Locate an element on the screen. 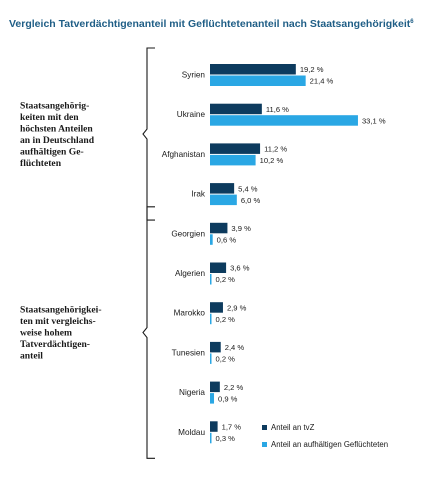 This screenshot has width=441, height=480. bar-moldau-gefluechtete is located at coordinates (211, 438).